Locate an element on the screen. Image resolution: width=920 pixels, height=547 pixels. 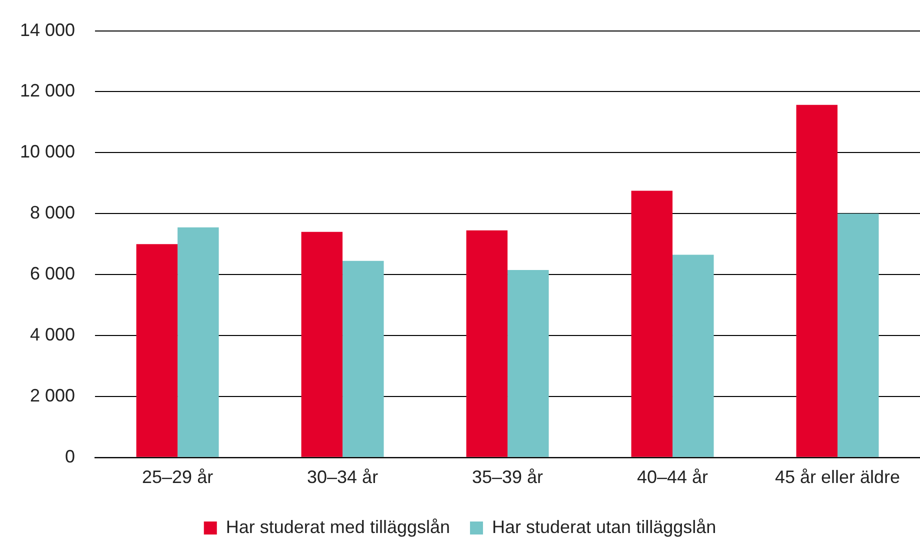
x-tick-label: 25–29 år is located at coordinates (178, 477).